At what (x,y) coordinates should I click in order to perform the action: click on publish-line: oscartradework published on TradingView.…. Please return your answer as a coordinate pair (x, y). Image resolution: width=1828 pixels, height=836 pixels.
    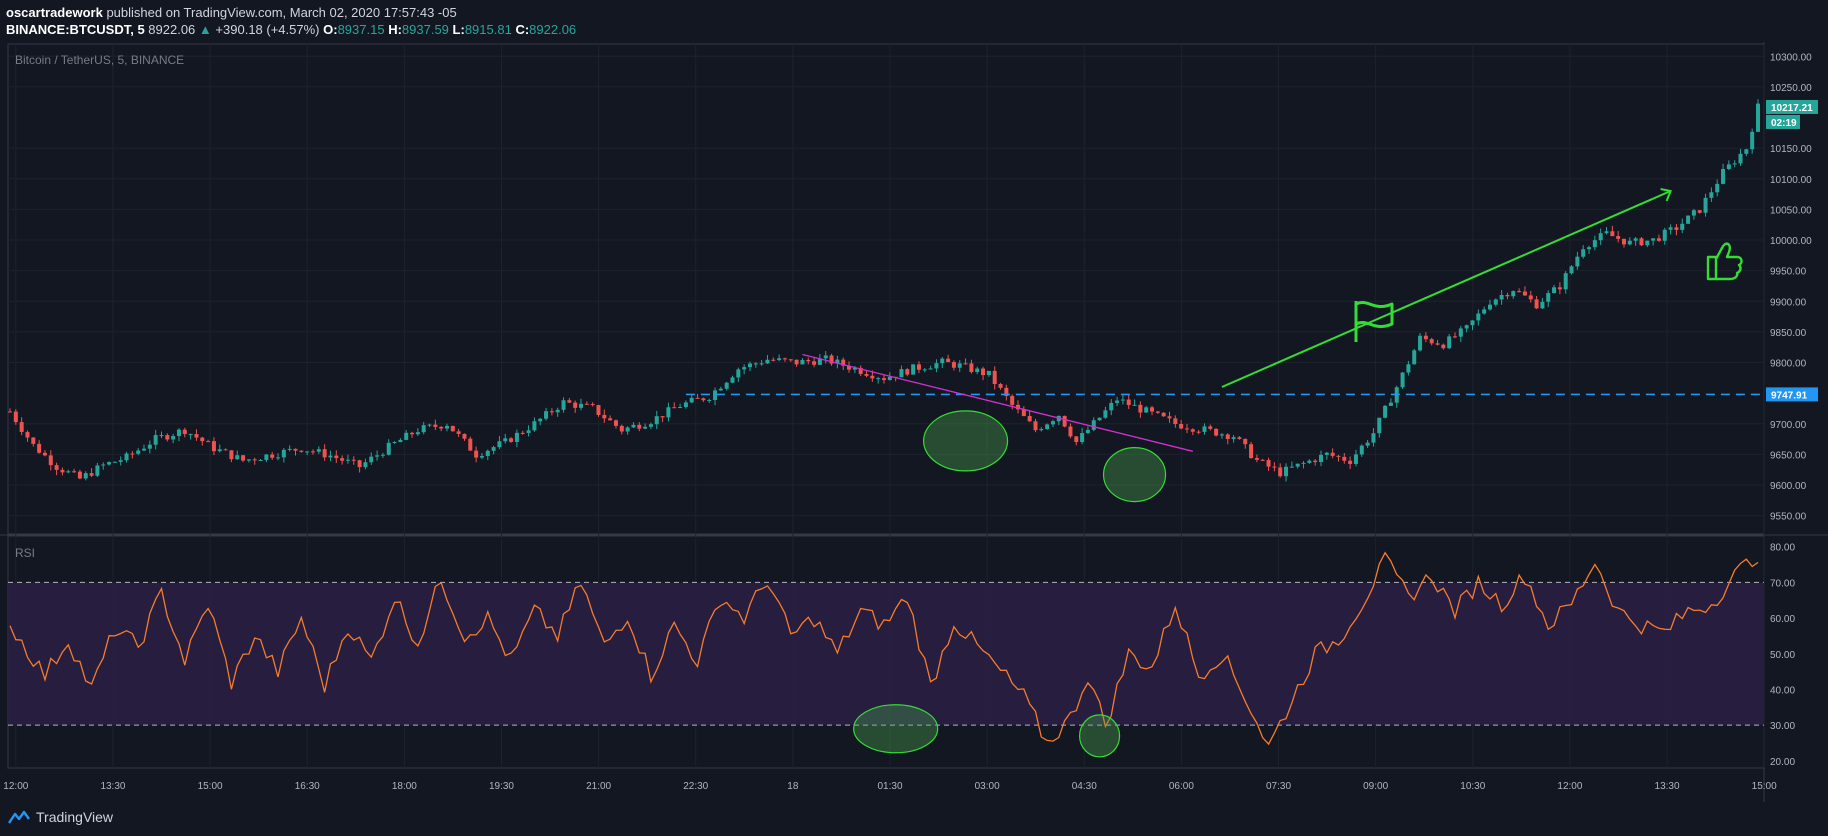
    Looking at the image, I should click on (231, 12).